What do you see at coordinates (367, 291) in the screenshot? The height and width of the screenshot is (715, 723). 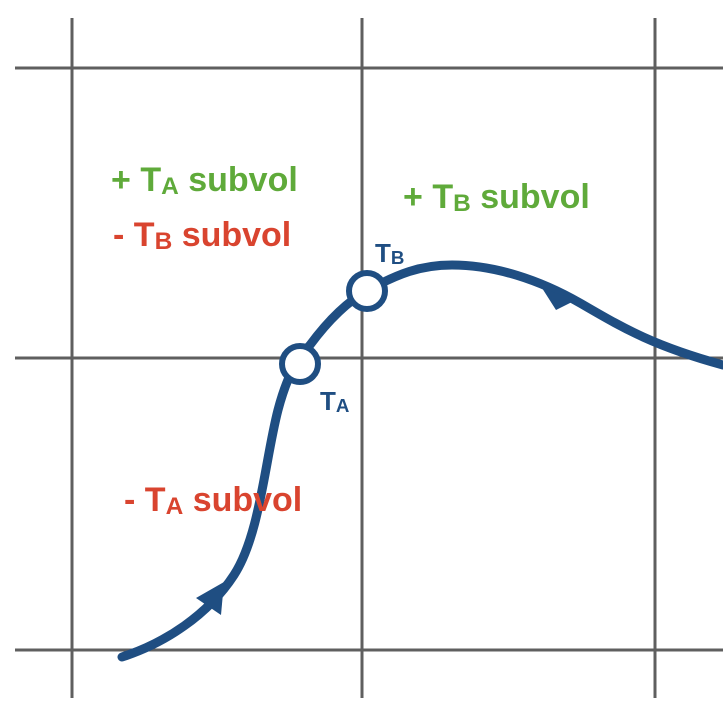 I see `crossing-point-b` at bounding box center [367, 291].